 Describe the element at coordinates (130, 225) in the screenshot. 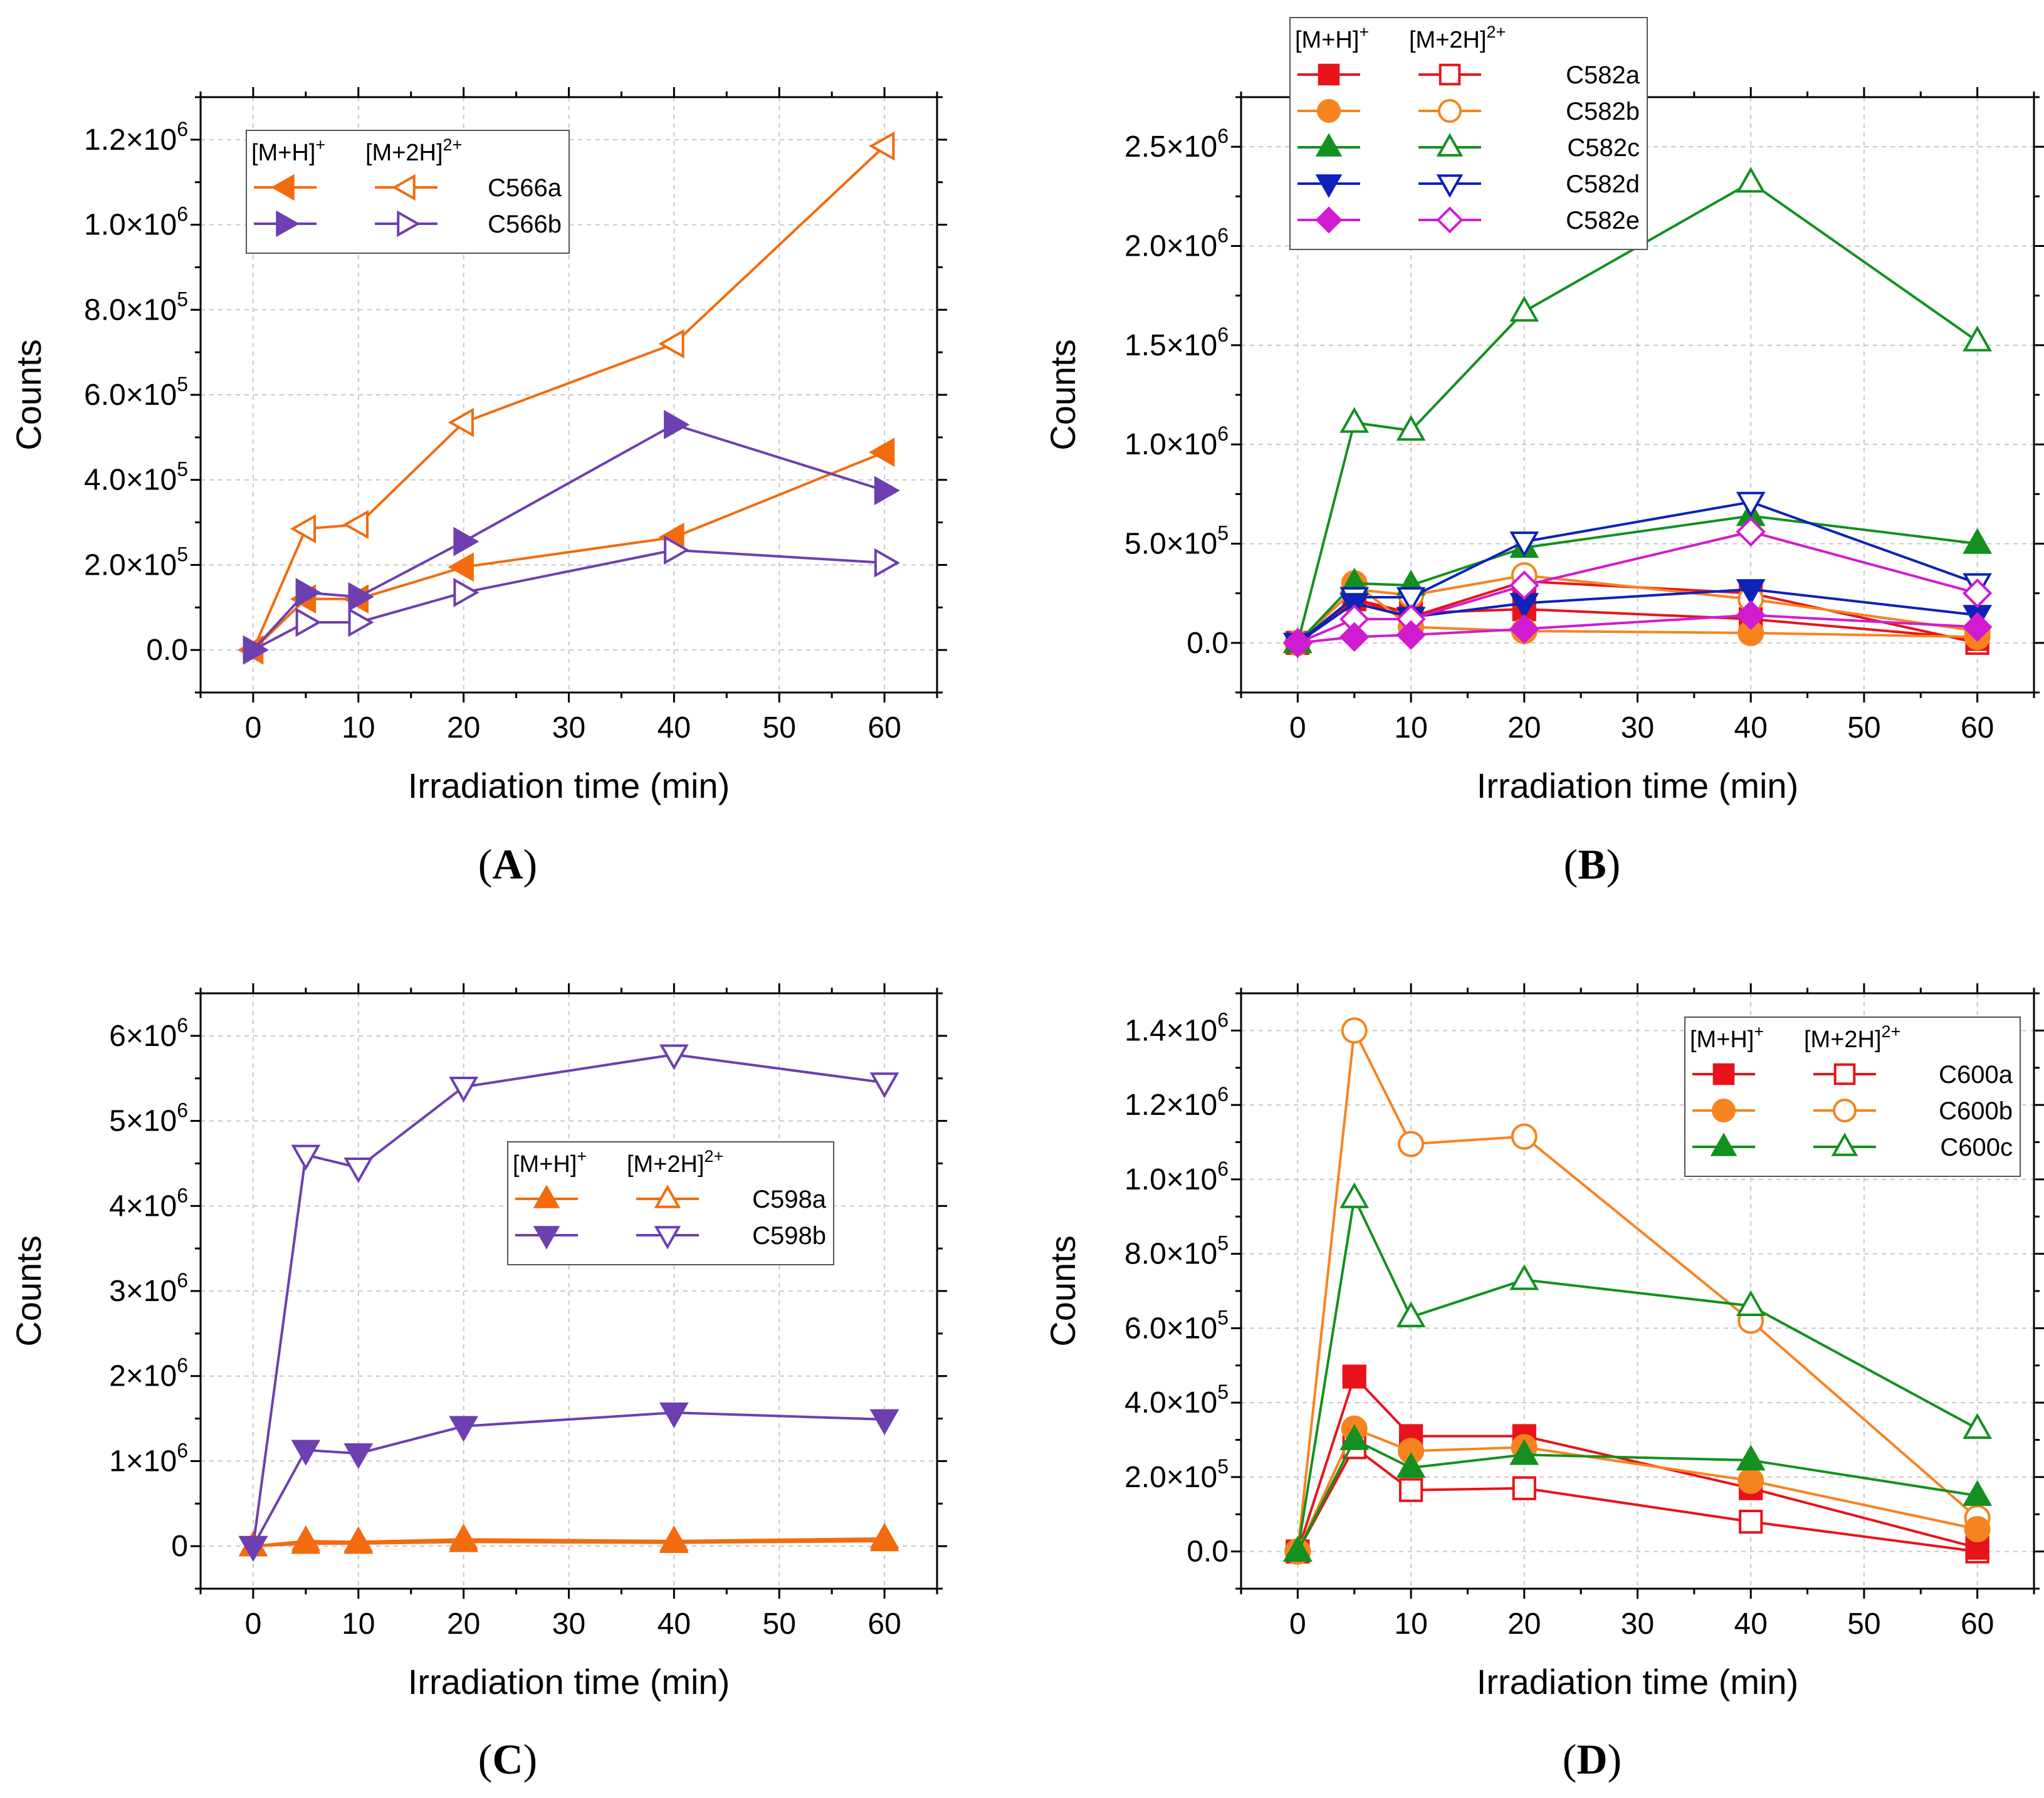

I see `y-tick-label-base: 1.0×10` at that location.